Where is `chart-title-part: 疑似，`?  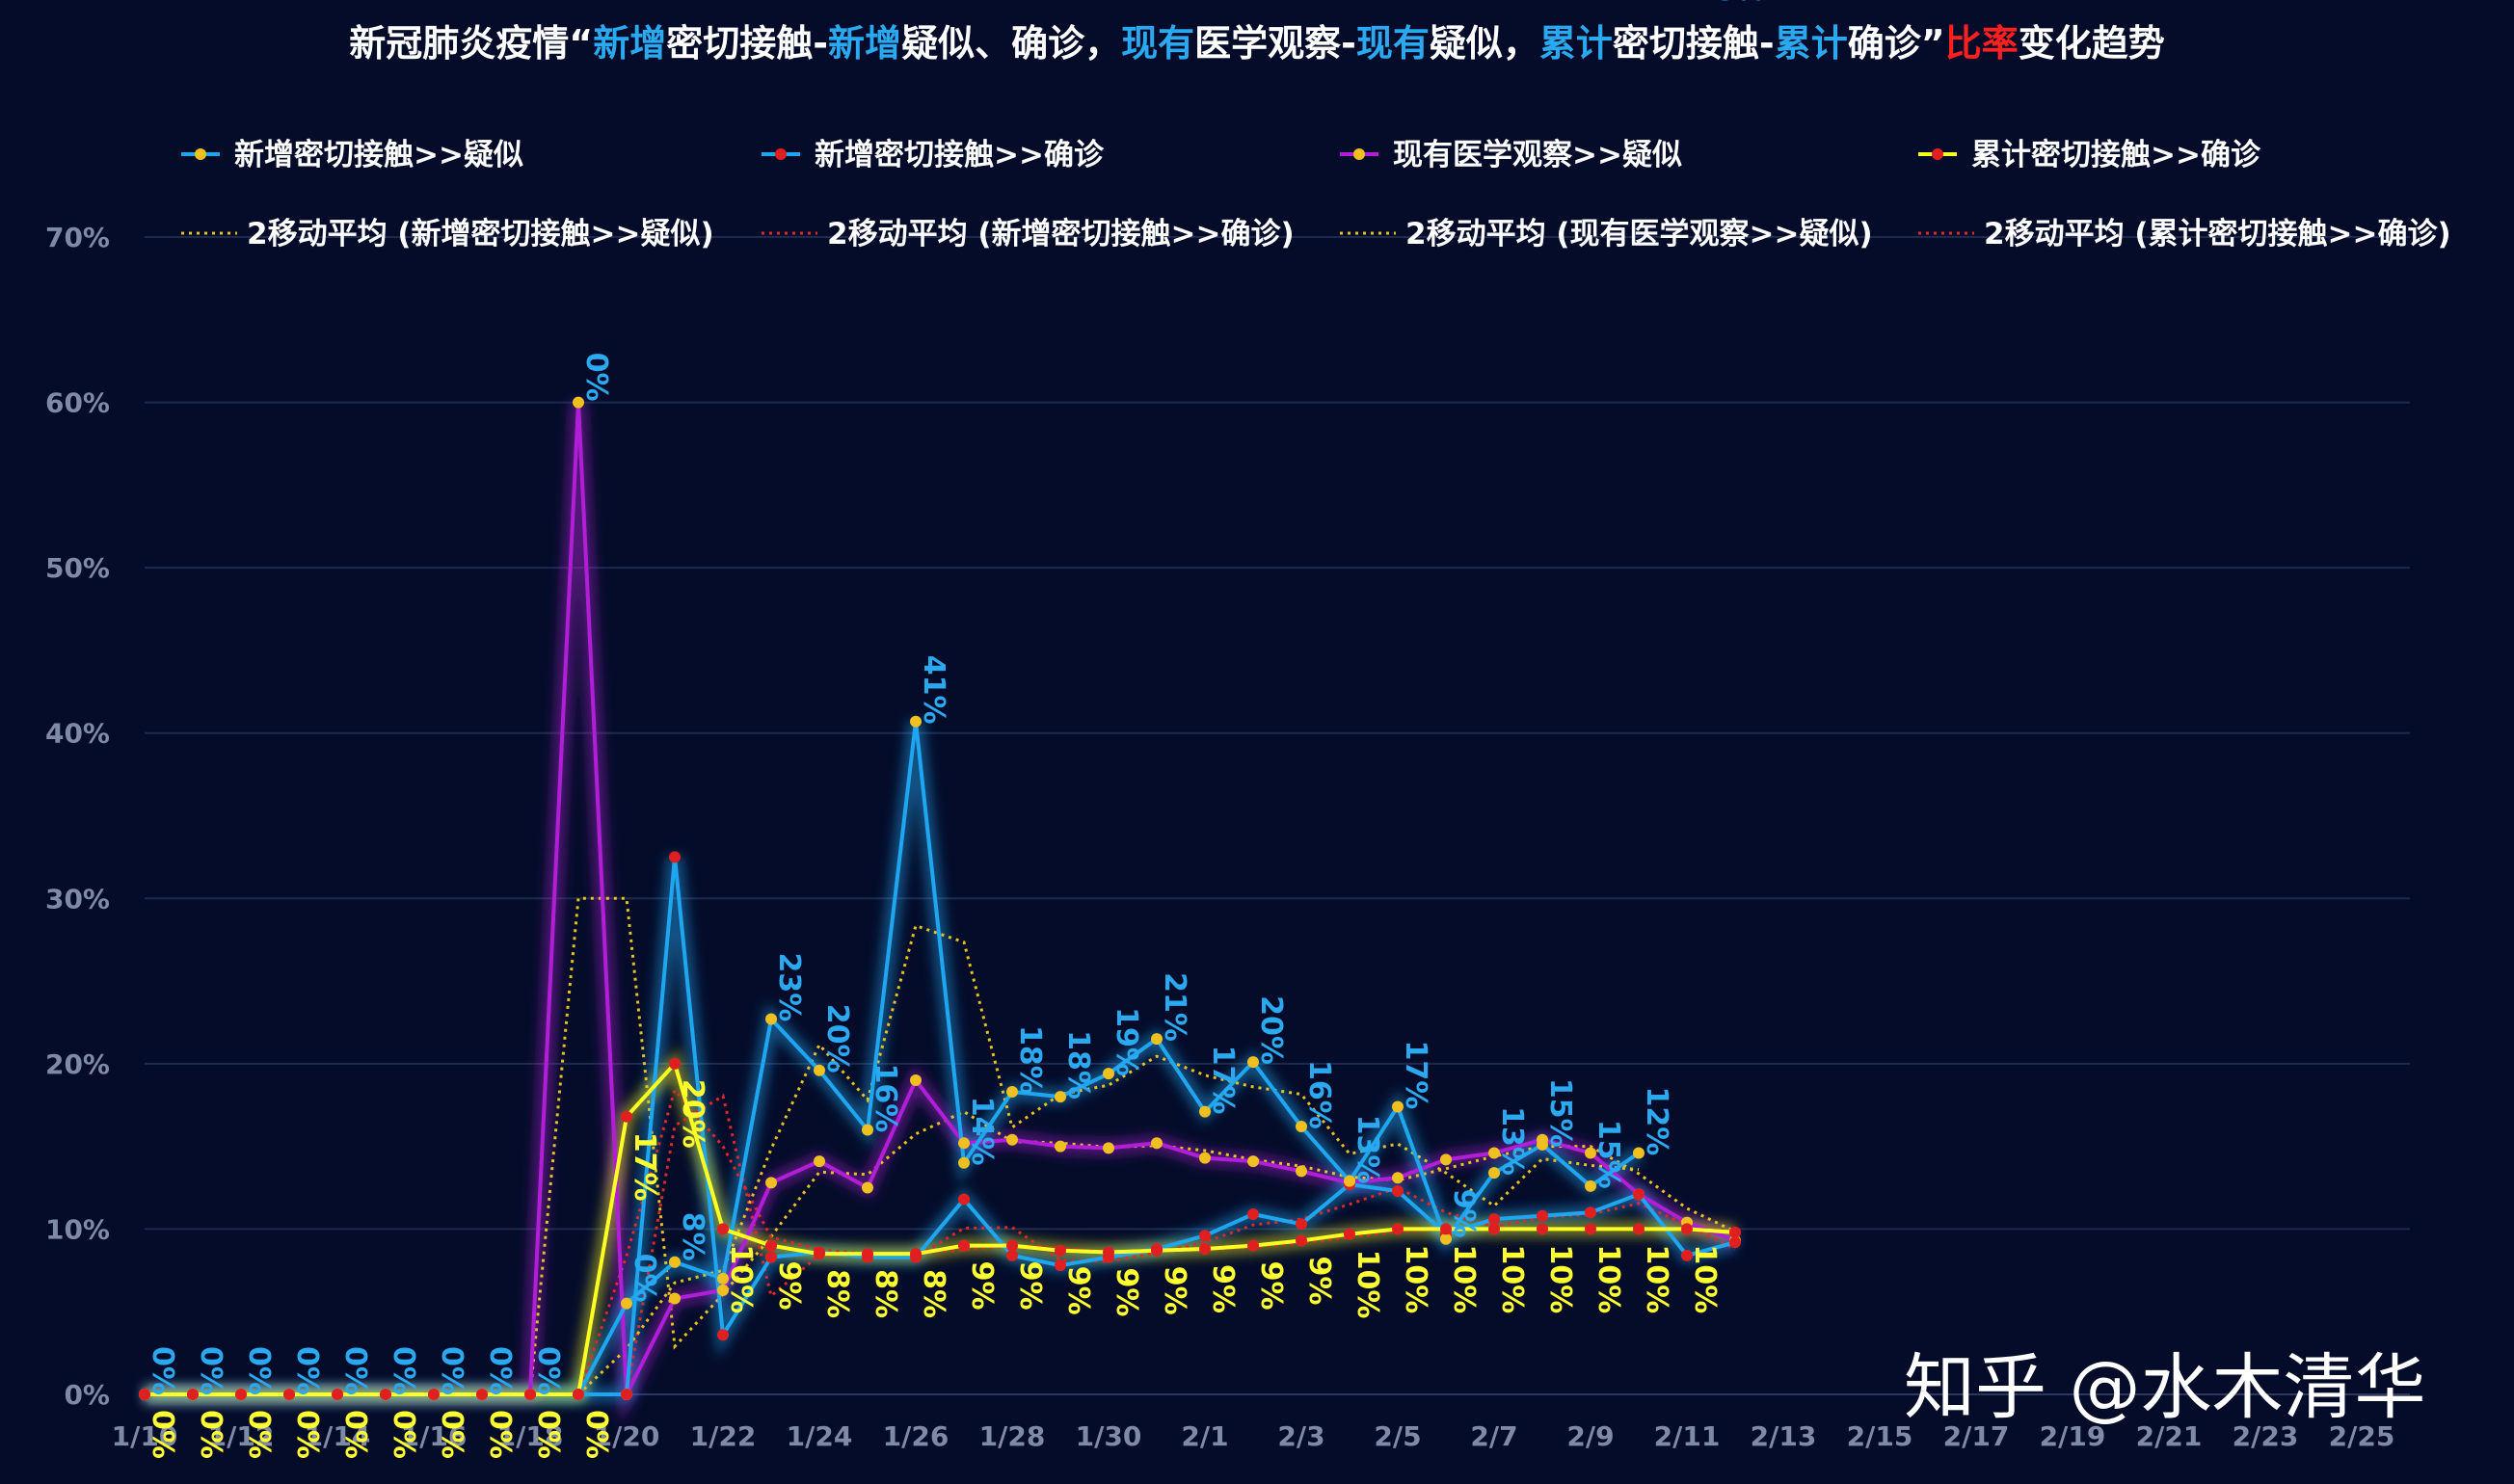
chart-title-part: 疑似， is located at coordinates (1484, 43).